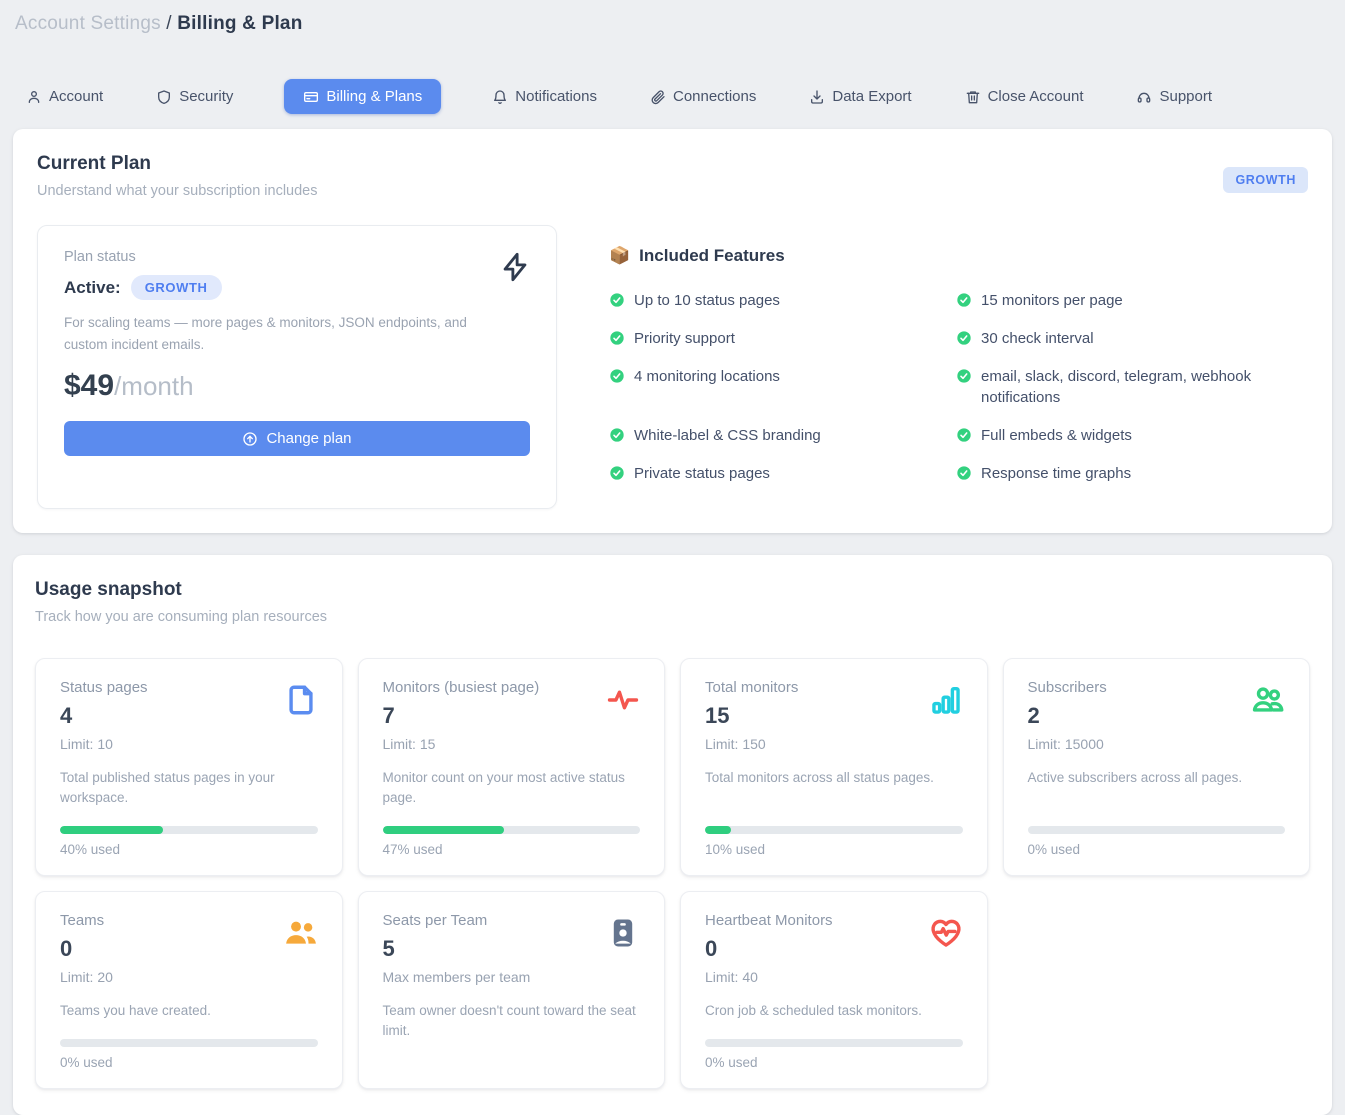 Image resolution: width=1345 pixels, height=1115 pixels. Describe the element at coordinates (1035, 96) in the screenshot. I see `tab-label: Close Account` at that location.